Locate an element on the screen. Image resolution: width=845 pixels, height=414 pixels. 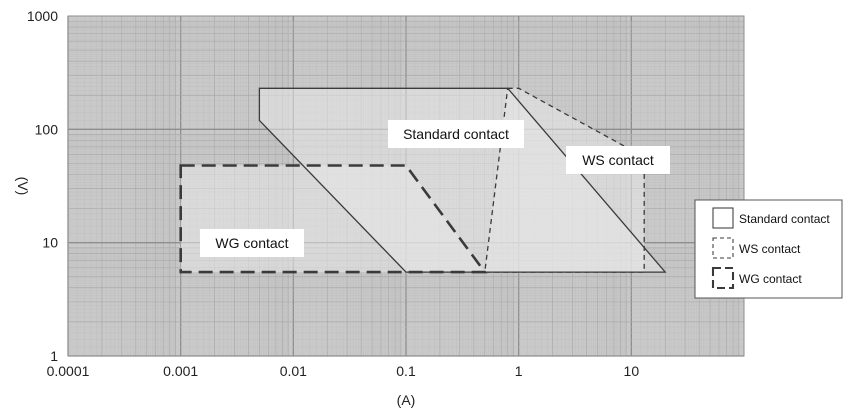
y-axis-ticks: 1 10 100 1000 is located at coordinates (42, 186).